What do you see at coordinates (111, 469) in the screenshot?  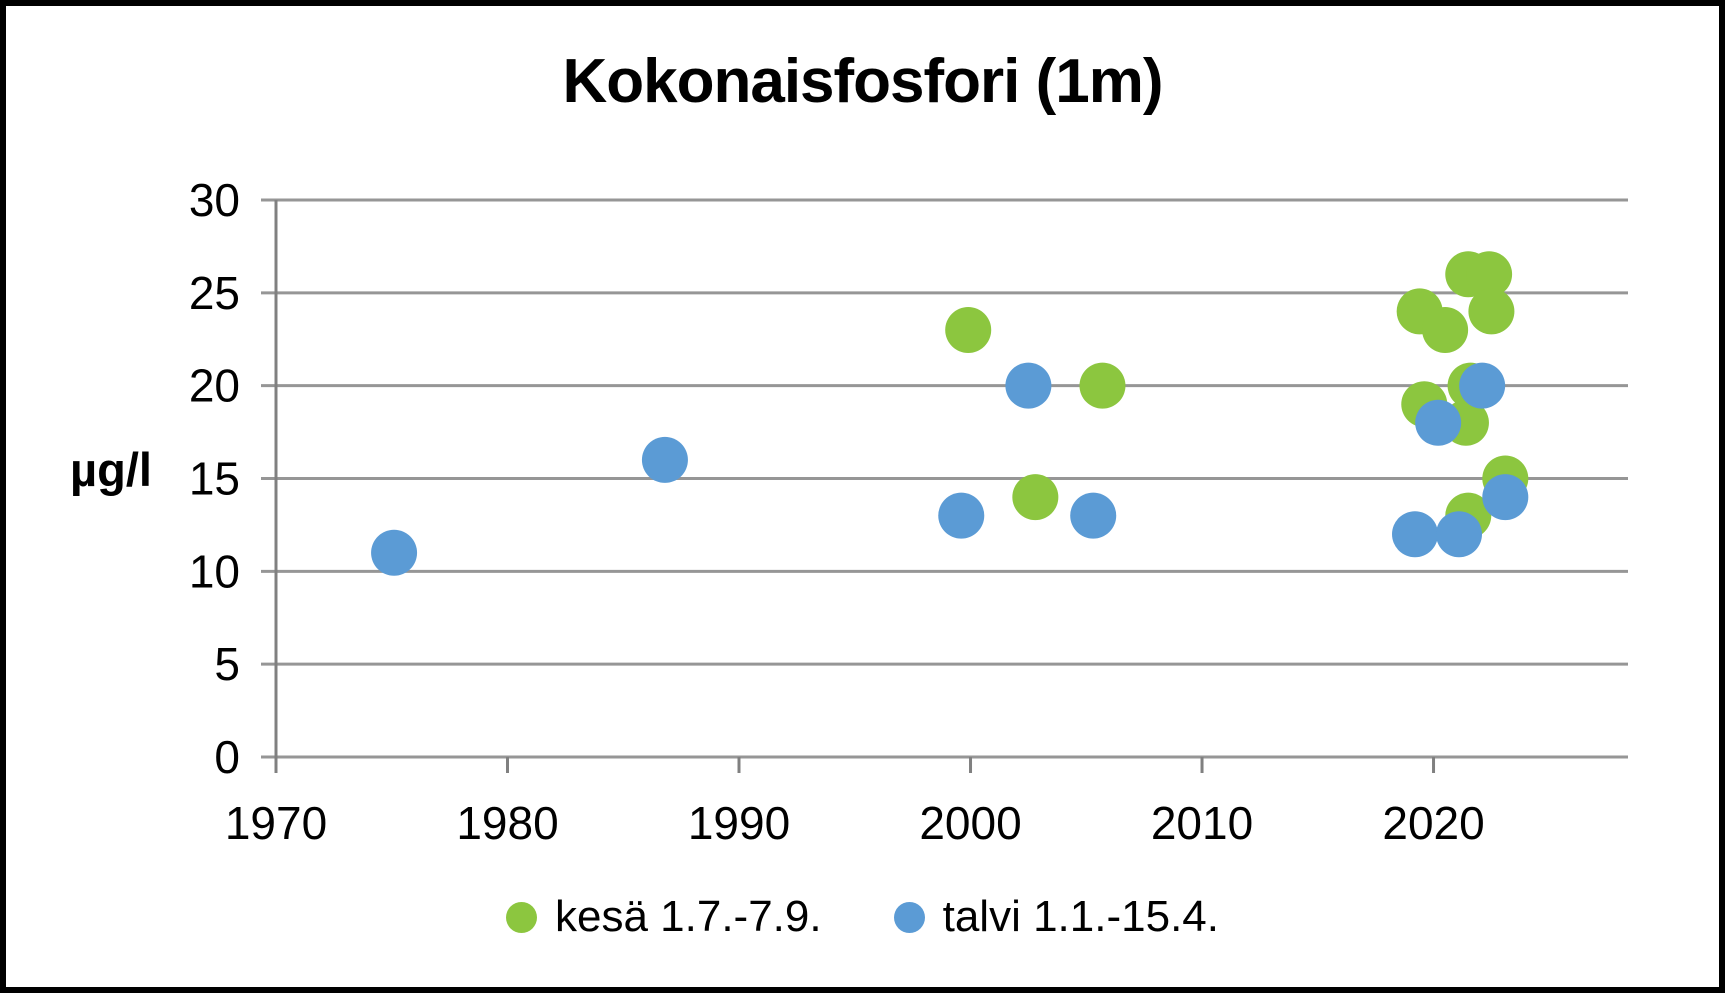 I see `y-axis-unit-label: µg/l` at bounding box center [111, 469].